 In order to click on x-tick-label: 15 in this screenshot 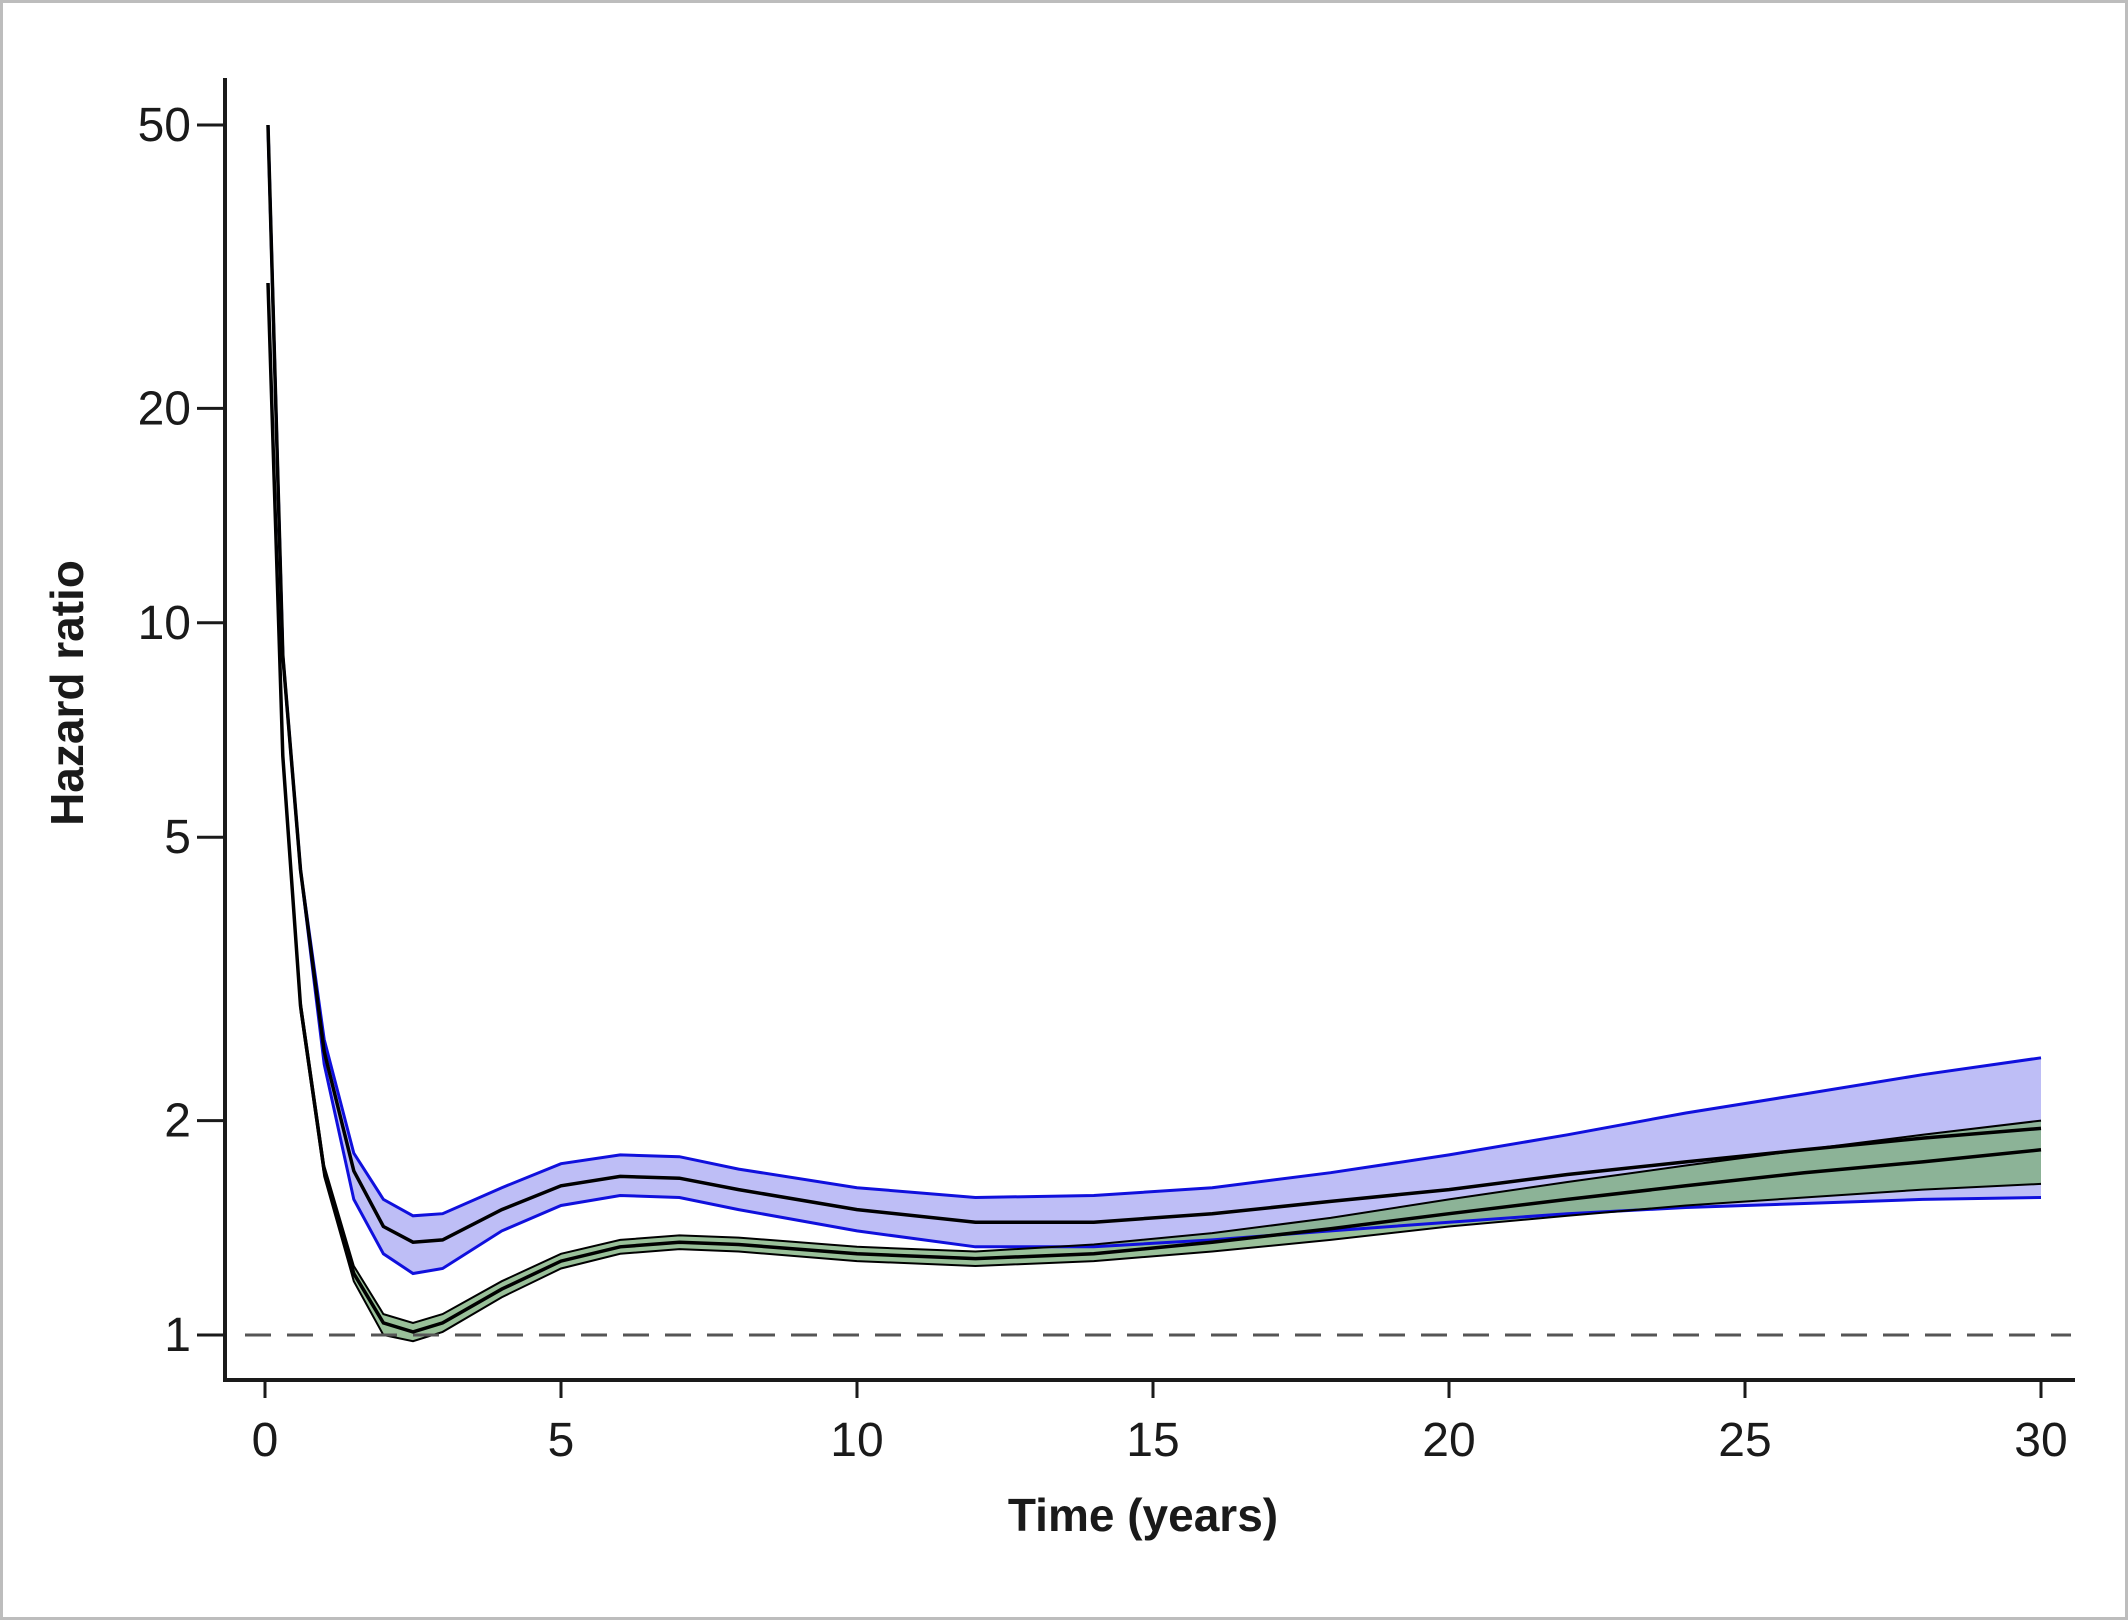, I will do `click(1152, 1440)`.